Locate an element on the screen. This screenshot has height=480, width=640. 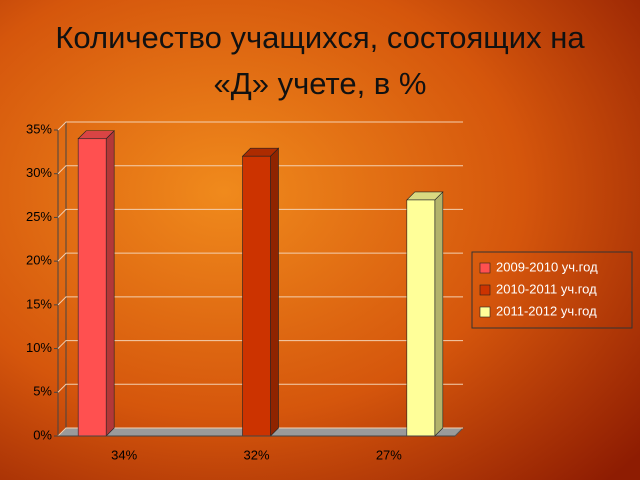
x-tick-label: 34% is located at coordinates (124, 454).